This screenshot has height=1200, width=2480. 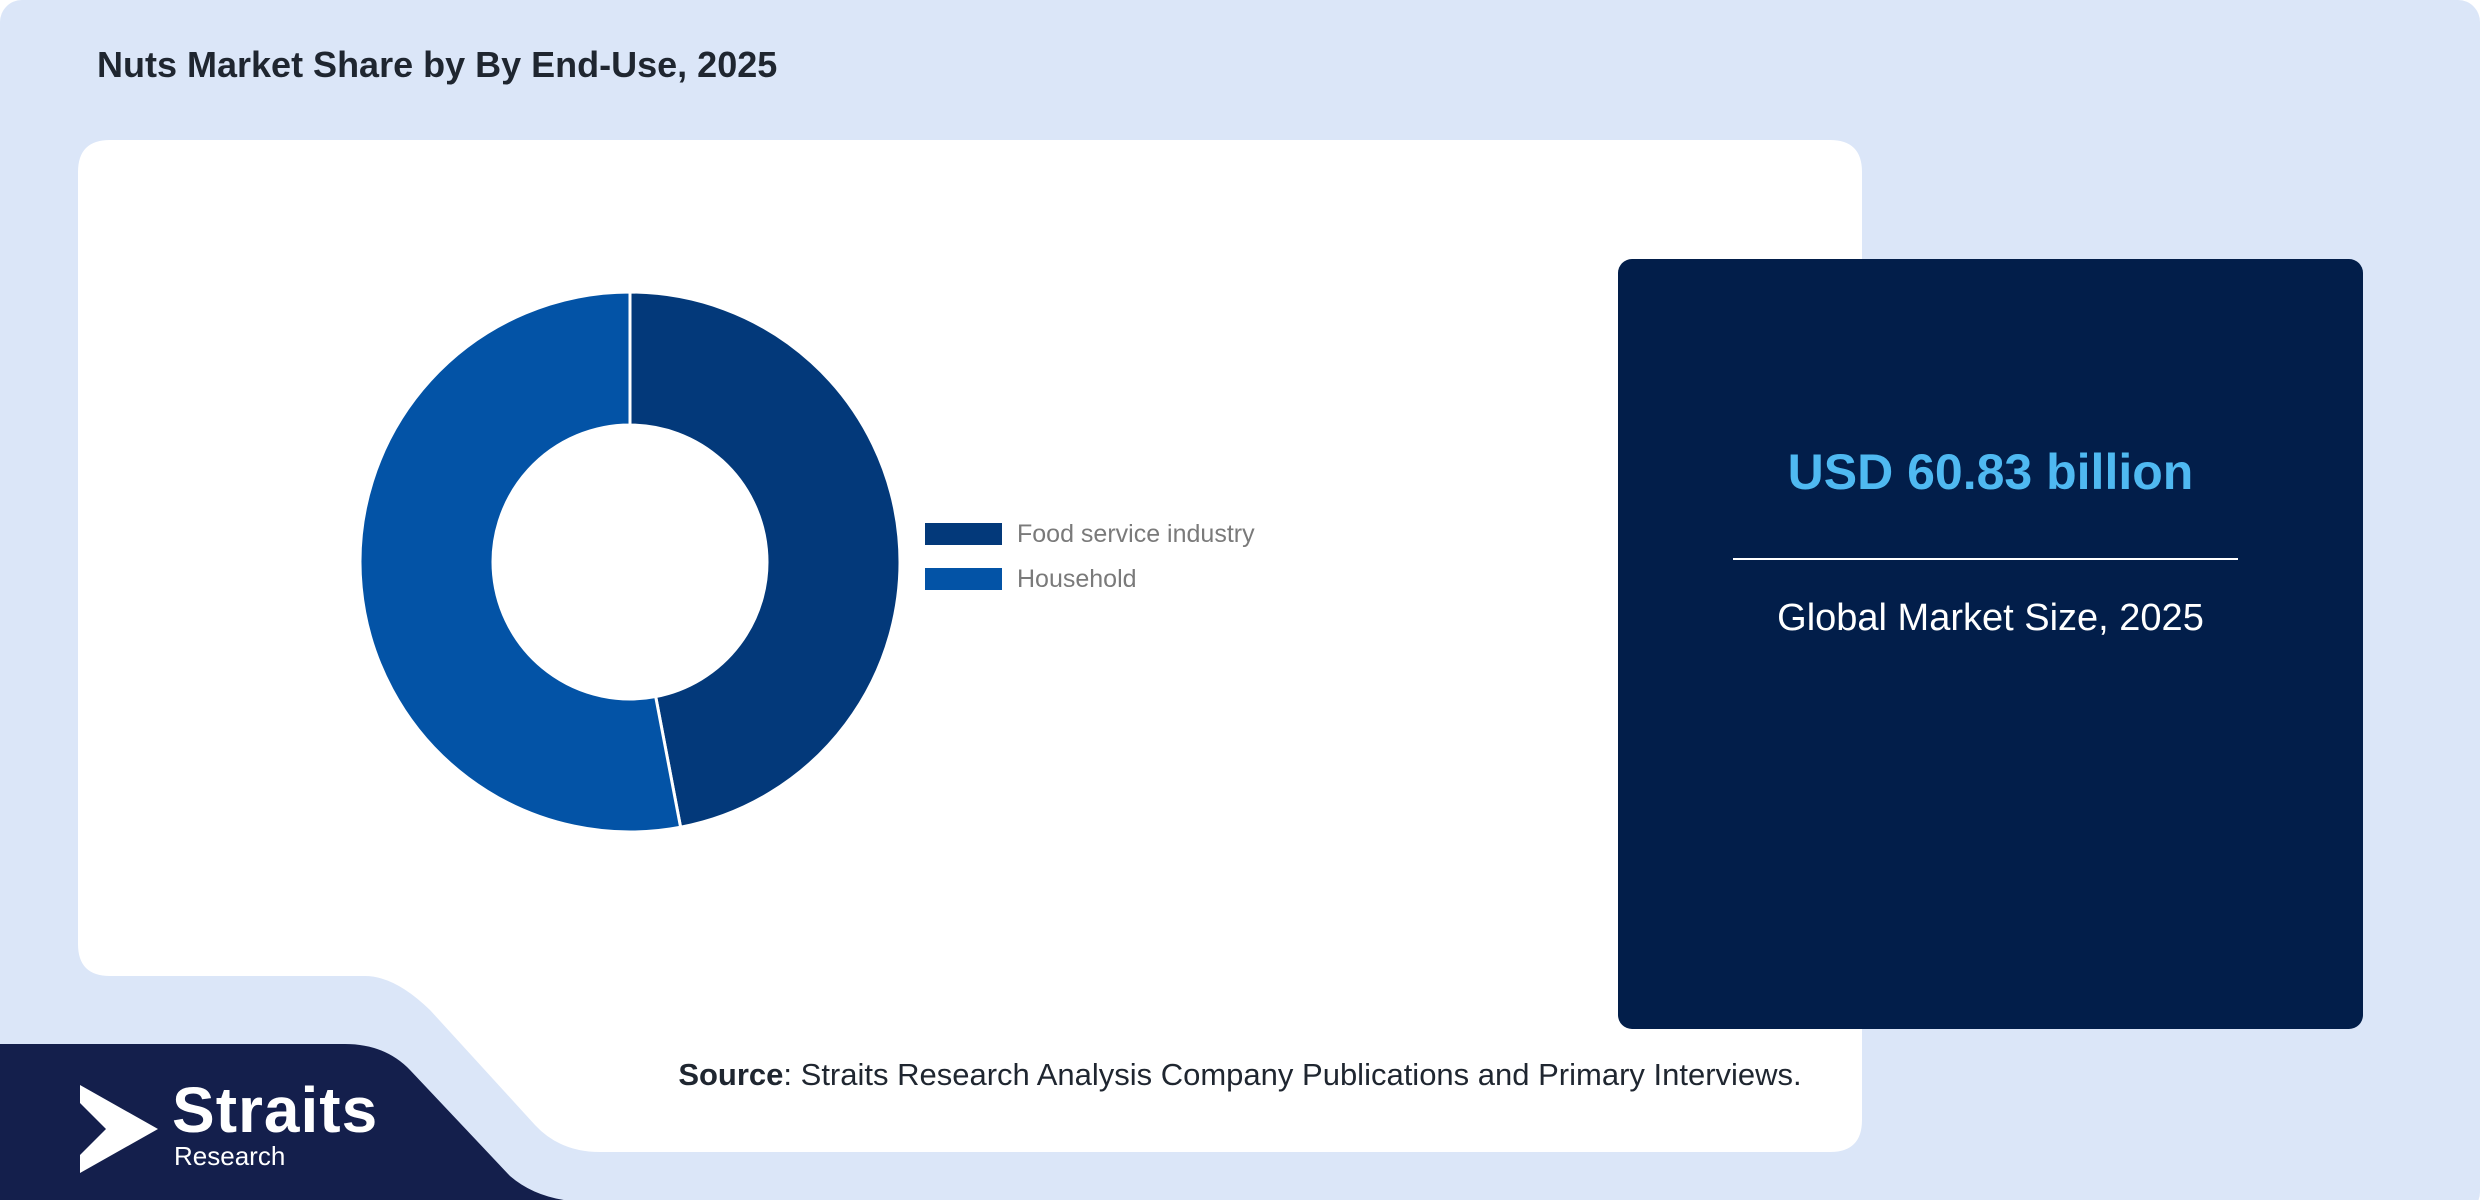 I want to click on donut-slice-food-service, so click(x=765, y=559).